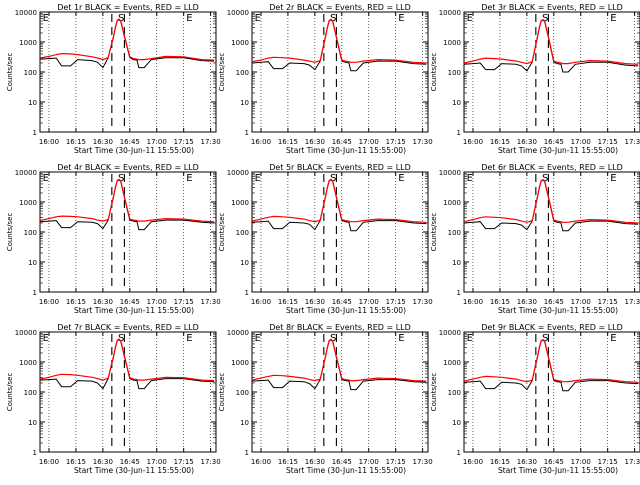  What do you see at coordinates (128, 7) in the screenshot?
I see `chart-title: Det 1r BLACK = Events, RED = LLD` at bounding box center [128, 7].